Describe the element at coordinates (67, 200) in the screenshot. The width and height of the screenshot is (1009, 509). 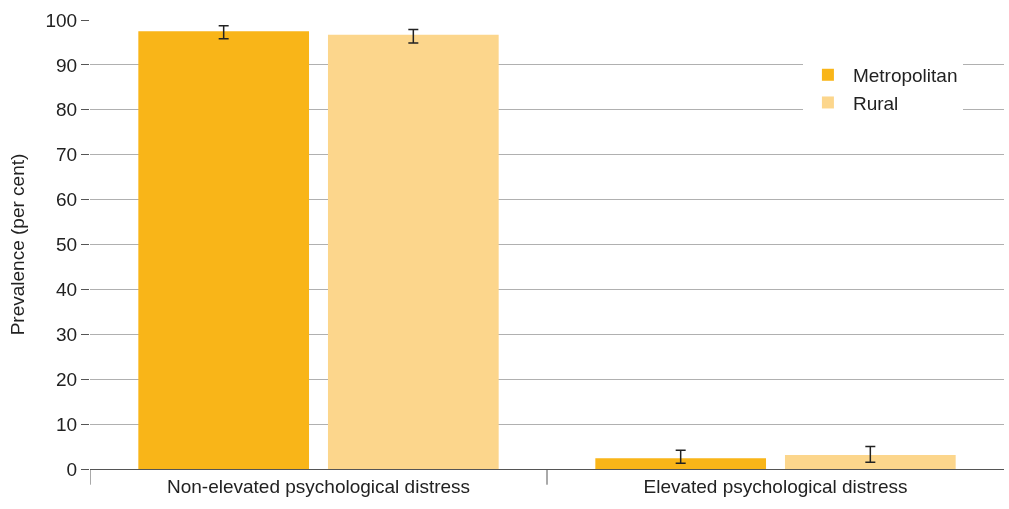
I see `y-tick-label: 60` at that location.